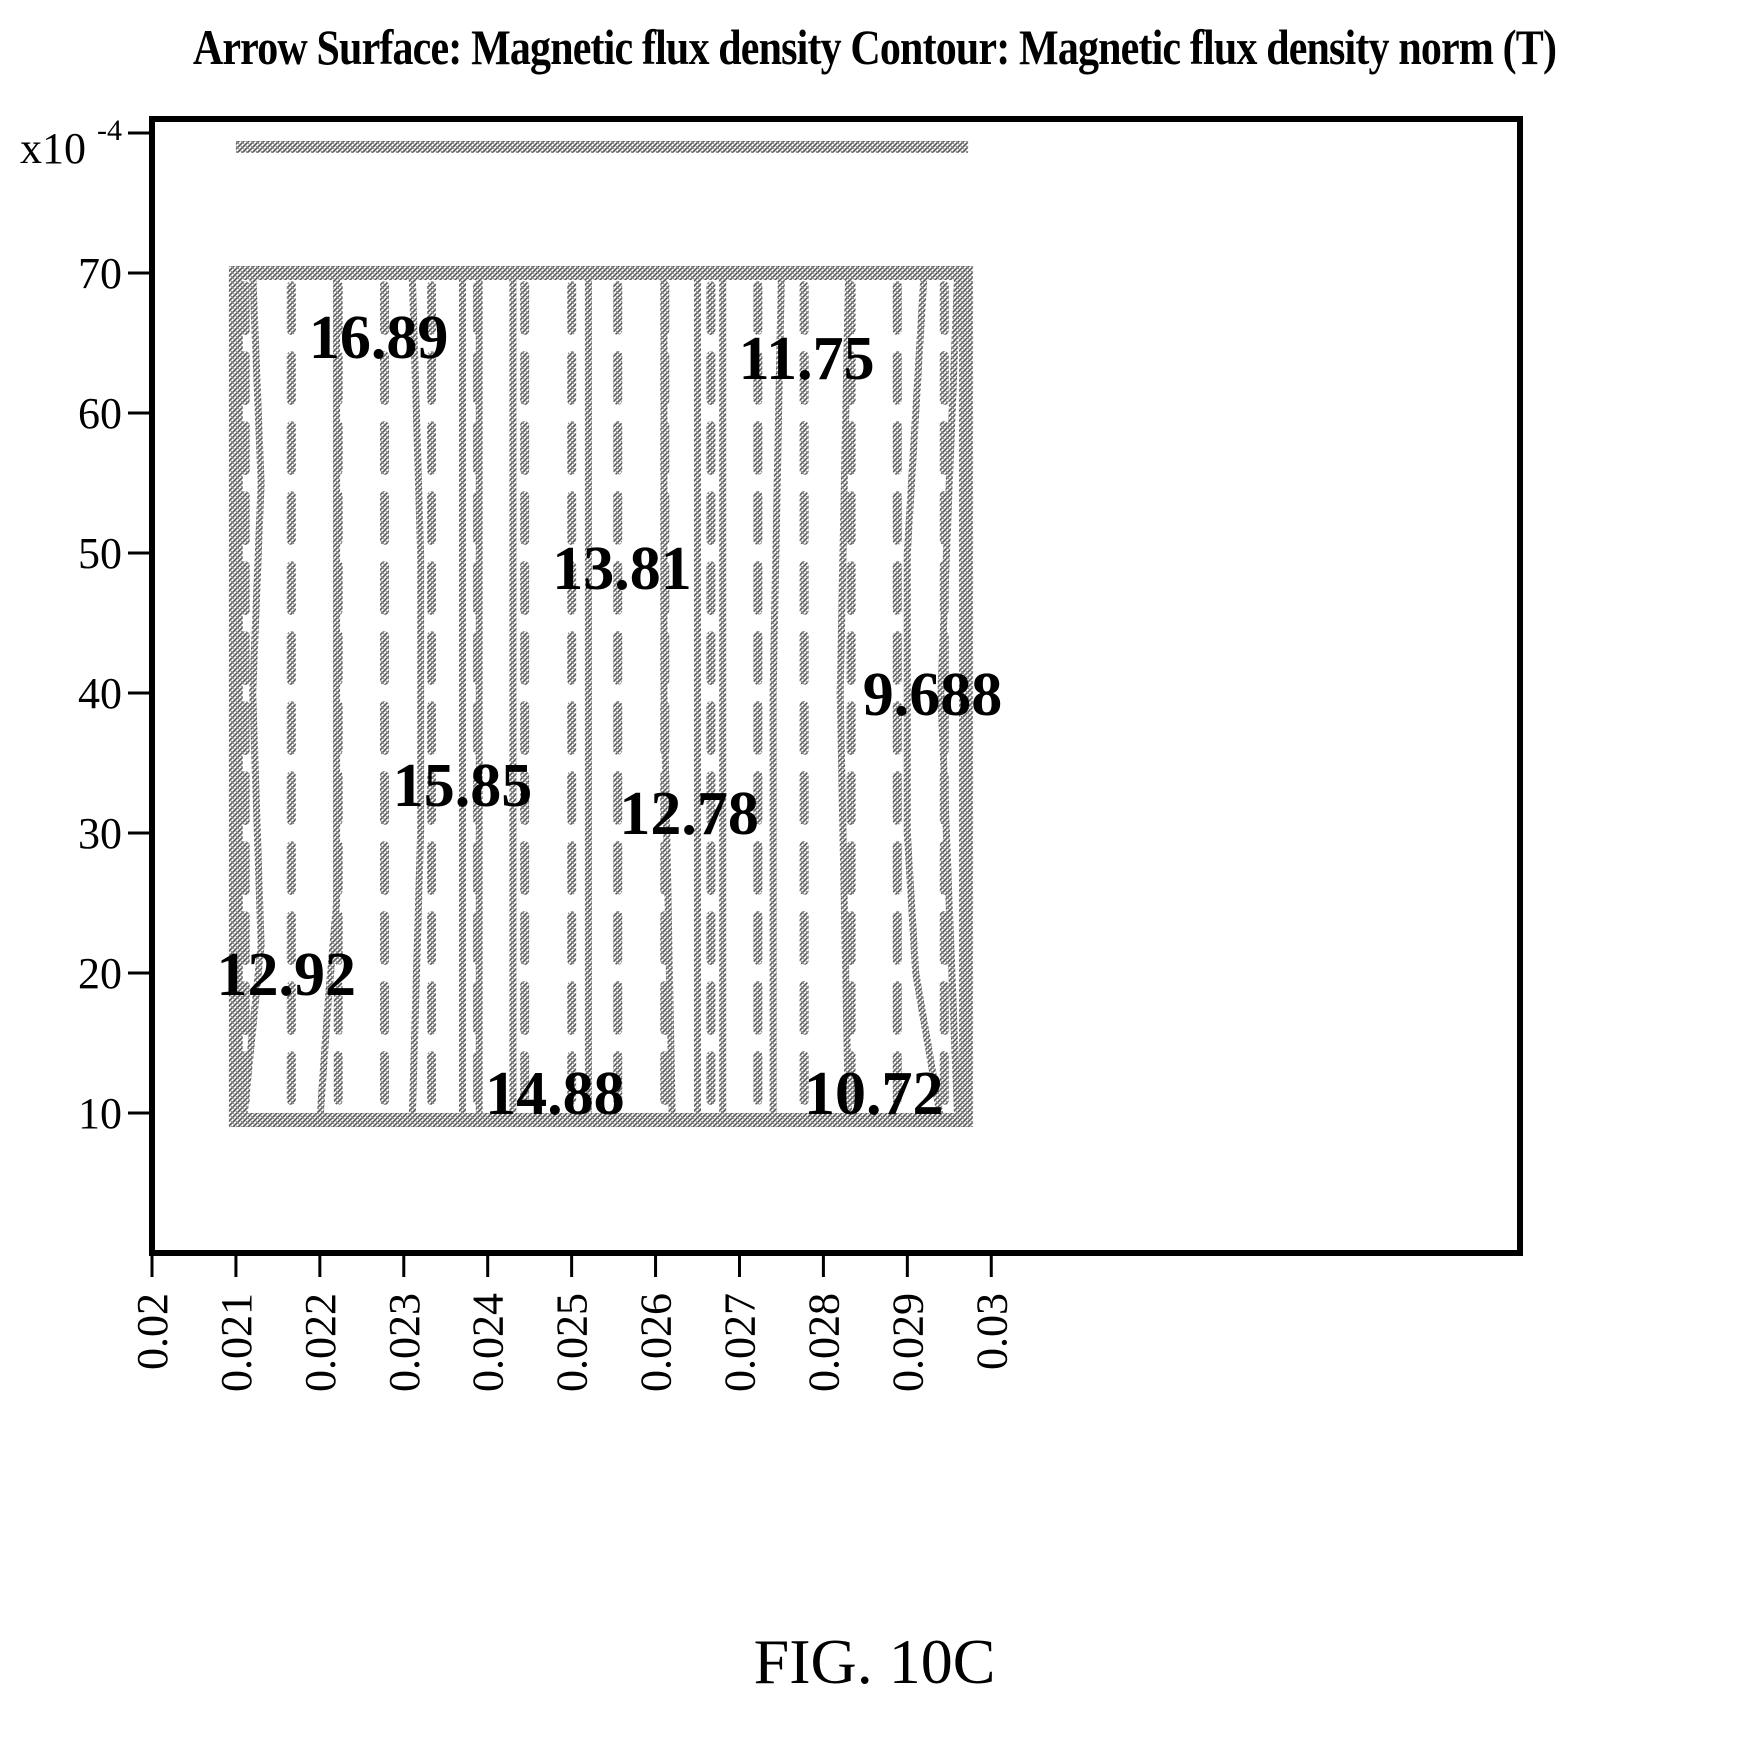 The height and width of the screenshot is (1756, 1749). Describe the element at coordinates (874, 1661) in the screenshot. I see `figure-caption: FIG. 10C` at that location.